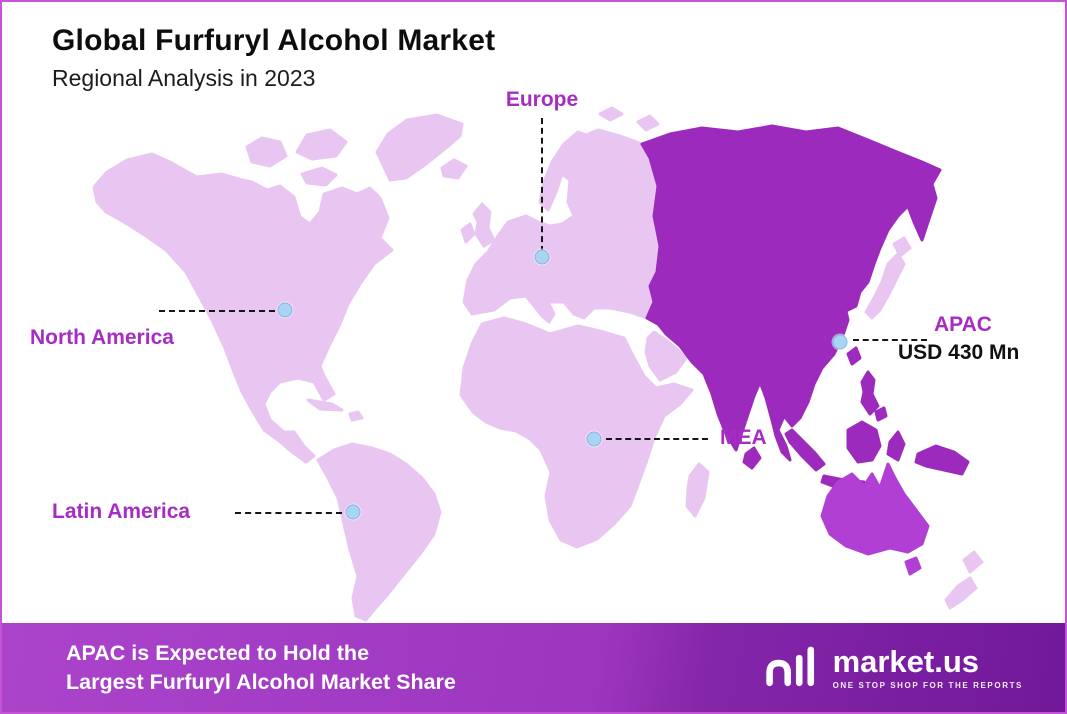 The image size is (1067, 714). I want to click on banner-line-2: Largest Furfuryl Alcohol Market Share, so click(261, 681).